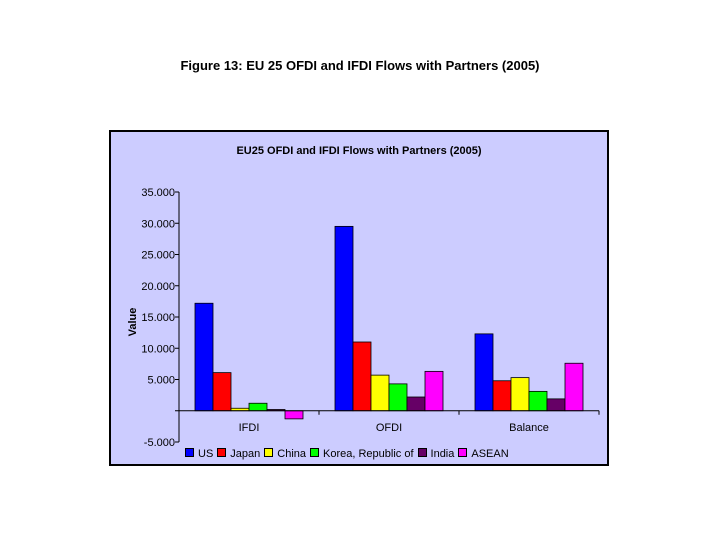  Describe the element at coordinates (158, 256) in the screenshot. I see `y-tick-label: 25.000` at that location.